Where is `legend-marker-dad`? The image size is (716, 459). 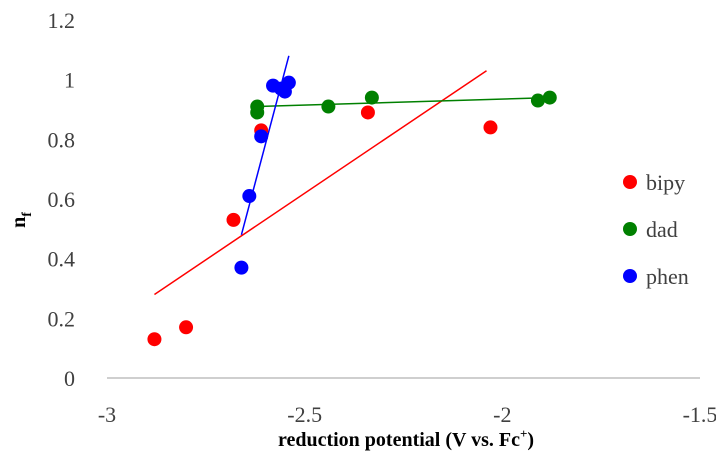 legend-marker-dad is located at coordinates (630, 229).